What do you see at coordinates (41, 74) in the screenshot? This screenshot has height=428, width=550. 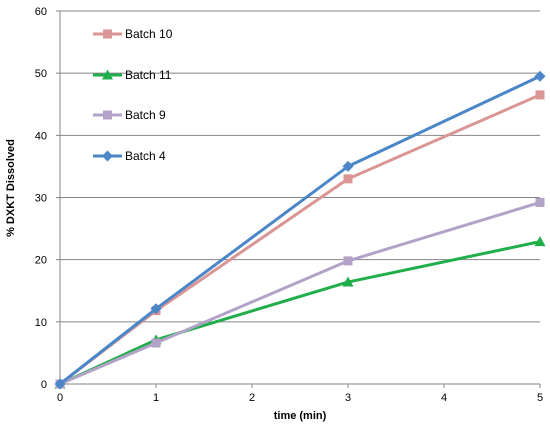 I see `y-tick-label-50: 50` at bounding box center [41, 74].